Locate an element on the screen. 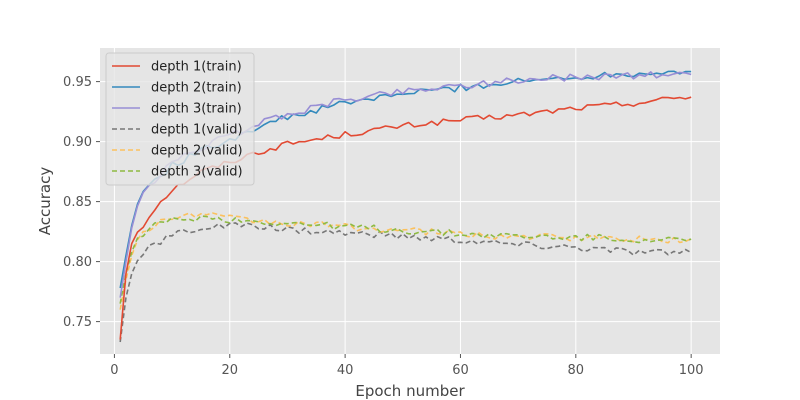 This screenshot has height=400, width=800. y-tick-label: 0.75 is located at coordinates (77, 322).